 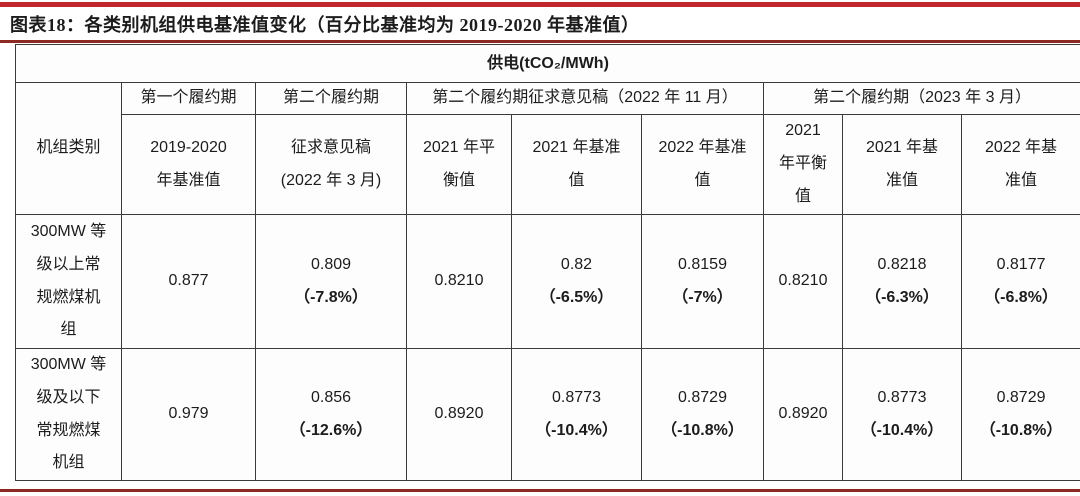 I want to click on subheader-cell: 征求意见稿 (2022 年 3 月), so click(x=331, y=164).